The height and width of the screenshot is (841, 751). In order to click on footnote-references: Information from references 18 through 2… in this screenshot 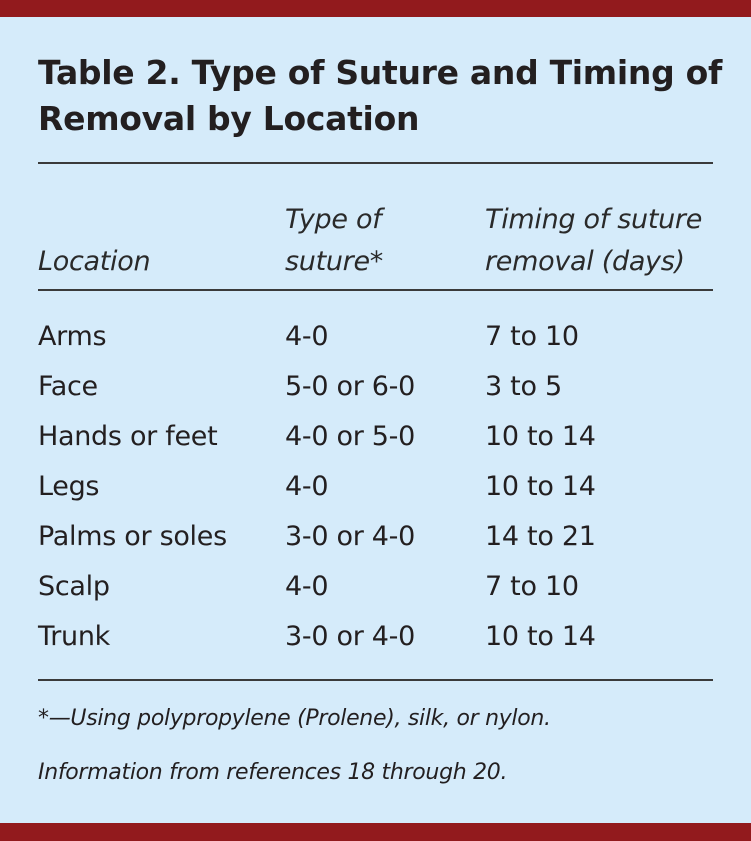, I will do `click(273, 772)`.